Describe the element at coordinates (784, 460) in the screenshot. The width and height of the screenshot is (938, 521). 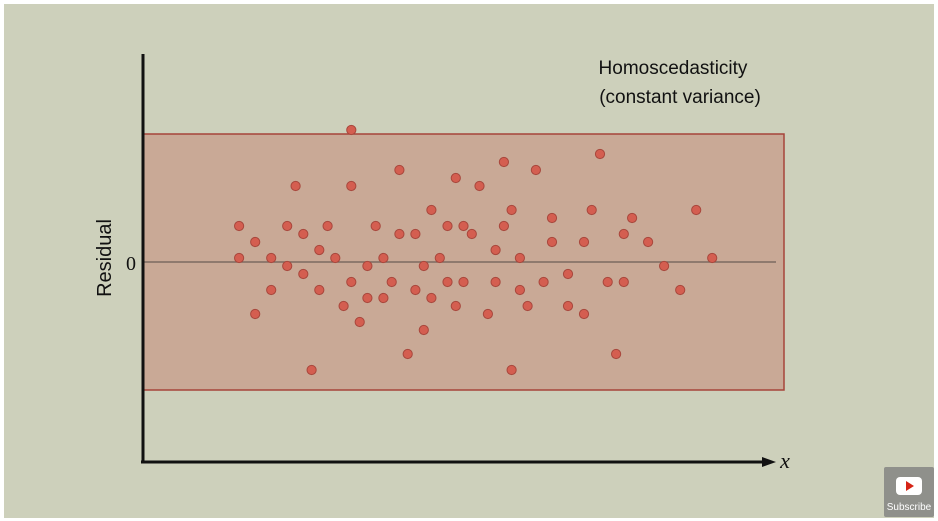
I see `x-axis-label: x` at that location.